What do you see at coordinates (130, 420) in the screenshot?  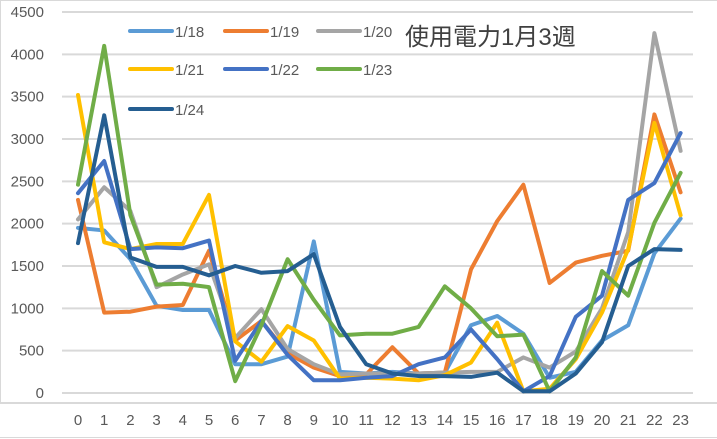 I see `x-tick-label: 2` at bounding box center [130, 420].